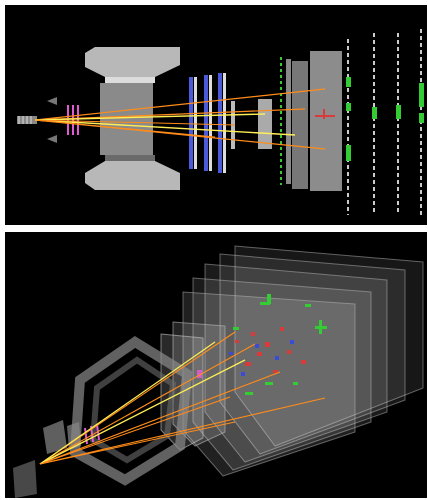 The image size is (428, 500). Describe the element at coordinates (300, 121) in the screenshot. I see `calorimeter` at that location.